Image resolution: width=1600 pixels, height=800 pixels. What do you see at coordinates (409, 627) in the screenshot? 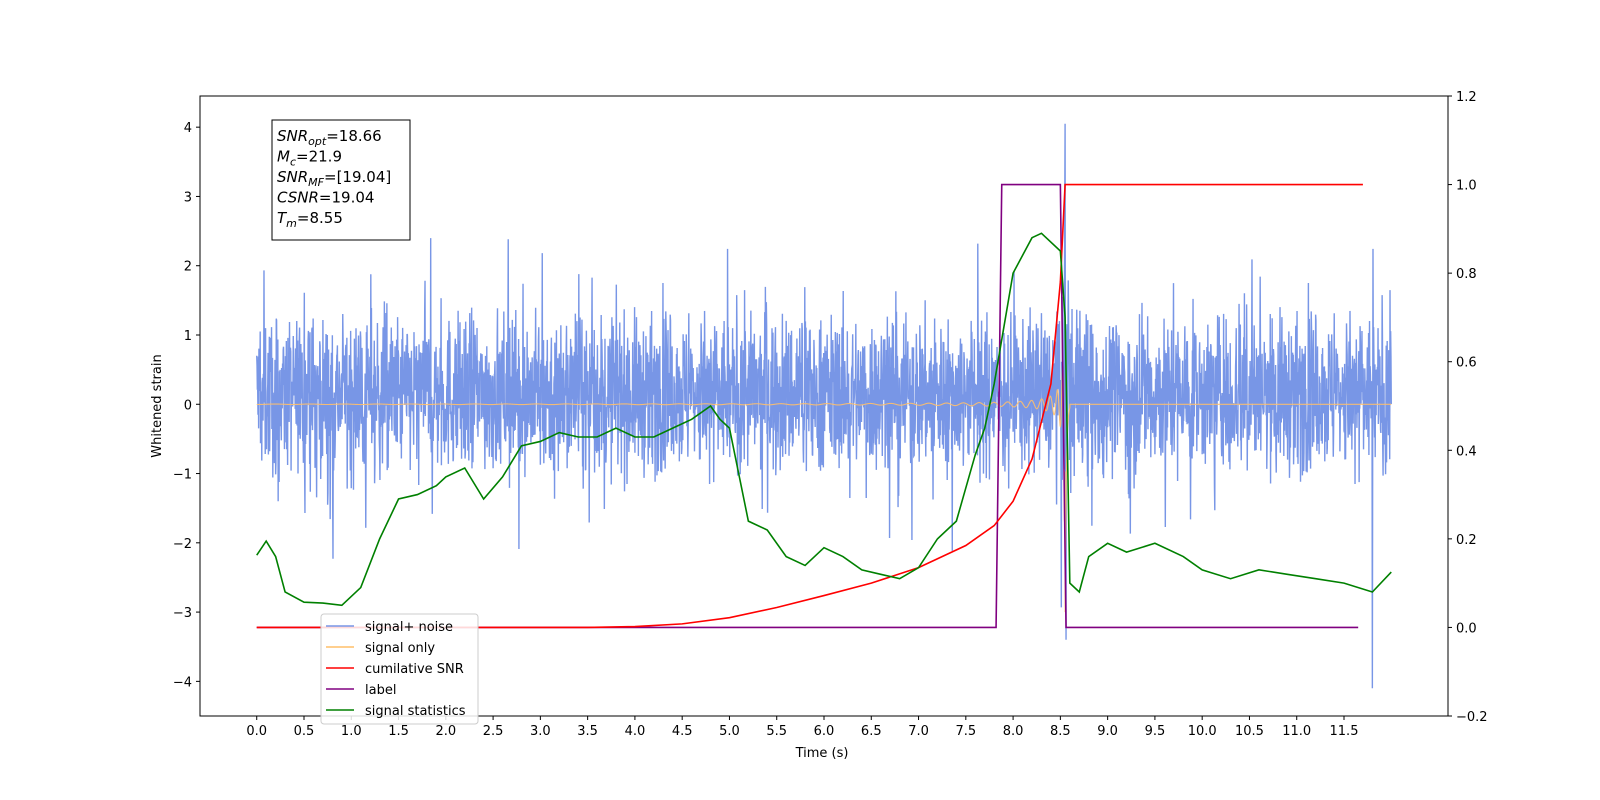
I see `legend-label: signal+ noise` at bounding box center [409, 627].